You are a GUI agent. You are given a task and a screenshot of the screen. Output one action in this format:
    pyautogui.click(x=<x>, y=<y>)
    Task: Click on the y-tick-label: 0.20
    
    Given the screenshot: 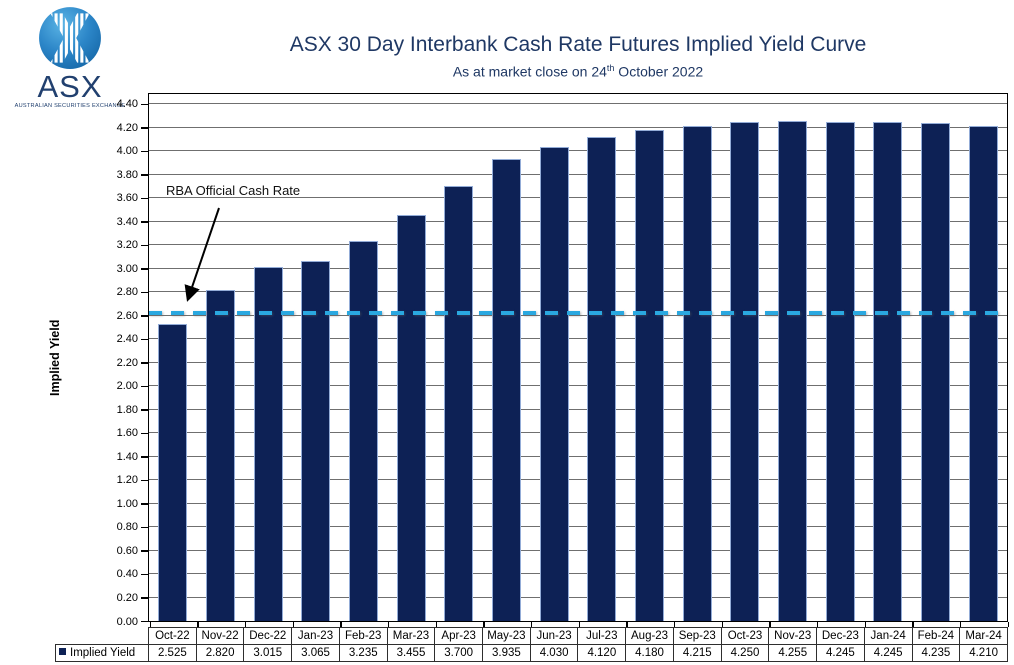 What is the action you would take?
    pyautogui.click(x=127, y=597)
    